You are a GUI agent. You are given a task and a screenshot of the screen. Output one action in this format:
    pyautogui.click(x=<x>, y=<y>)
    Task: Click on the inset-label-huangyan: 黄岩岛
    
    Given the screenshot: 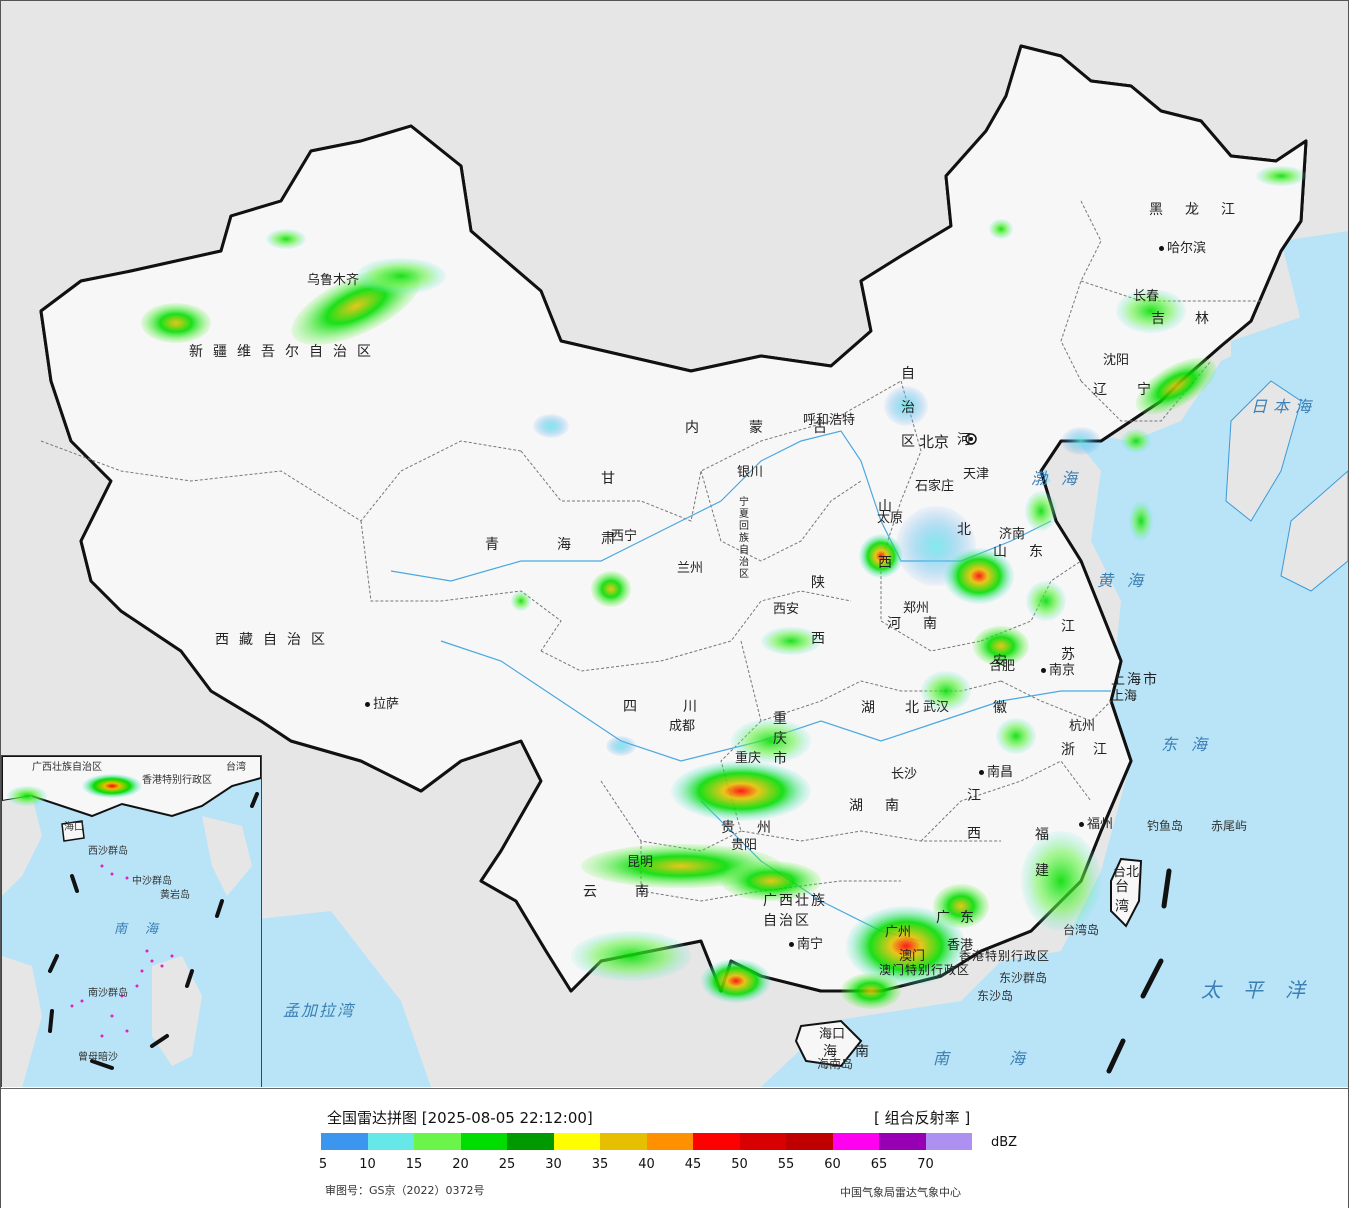 What is the action you would take?
    pyautogui.click(x=175, y=895)
    